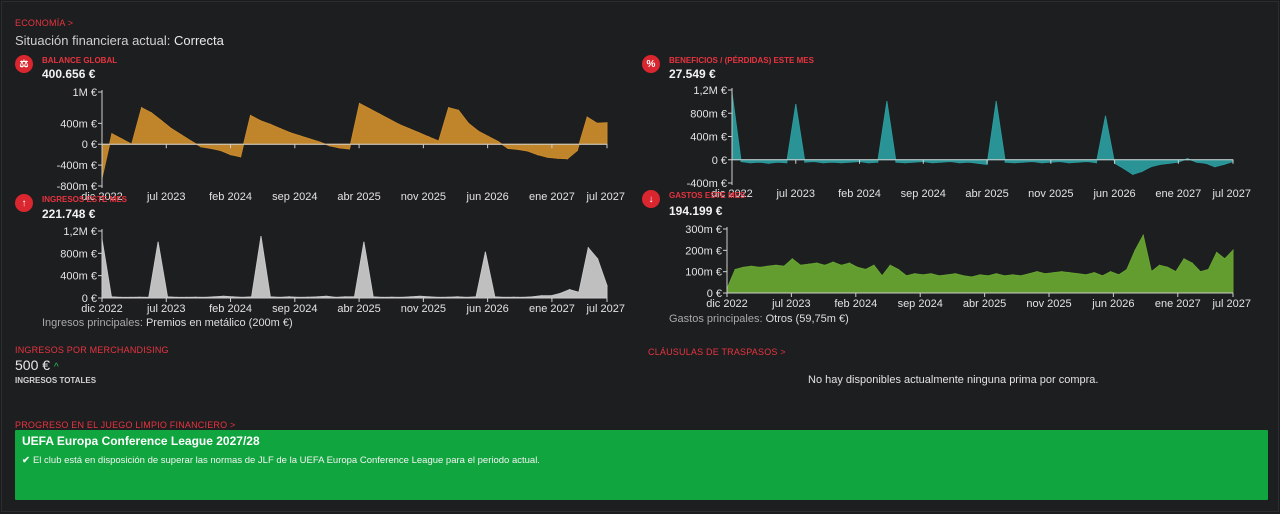 This screenshot has width=1280, height=514. What do you see at coordinates (707, 184) in the screenshot?
I see `profit-y-tick-label: -400m €` at bounding box center [707, 184].